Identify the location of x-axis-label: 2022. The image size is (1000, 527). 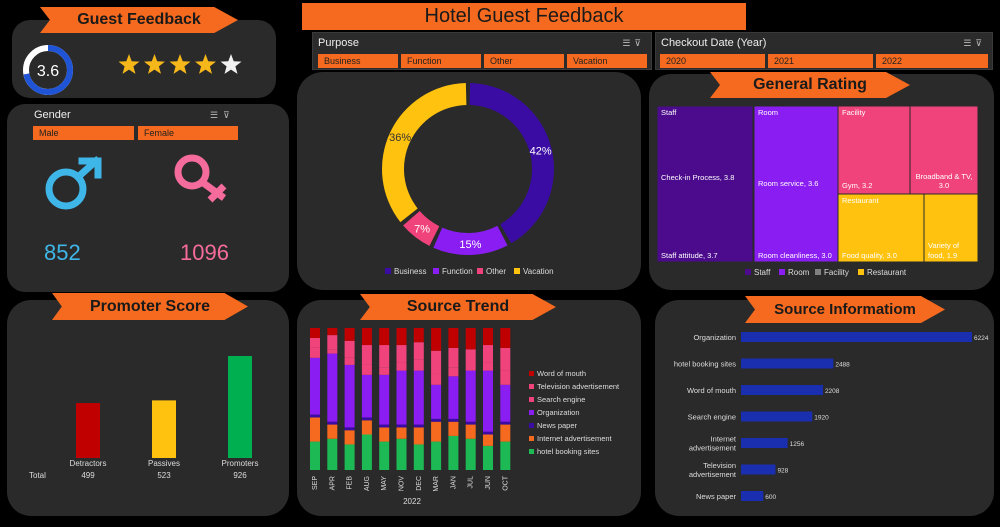
(412, 501).